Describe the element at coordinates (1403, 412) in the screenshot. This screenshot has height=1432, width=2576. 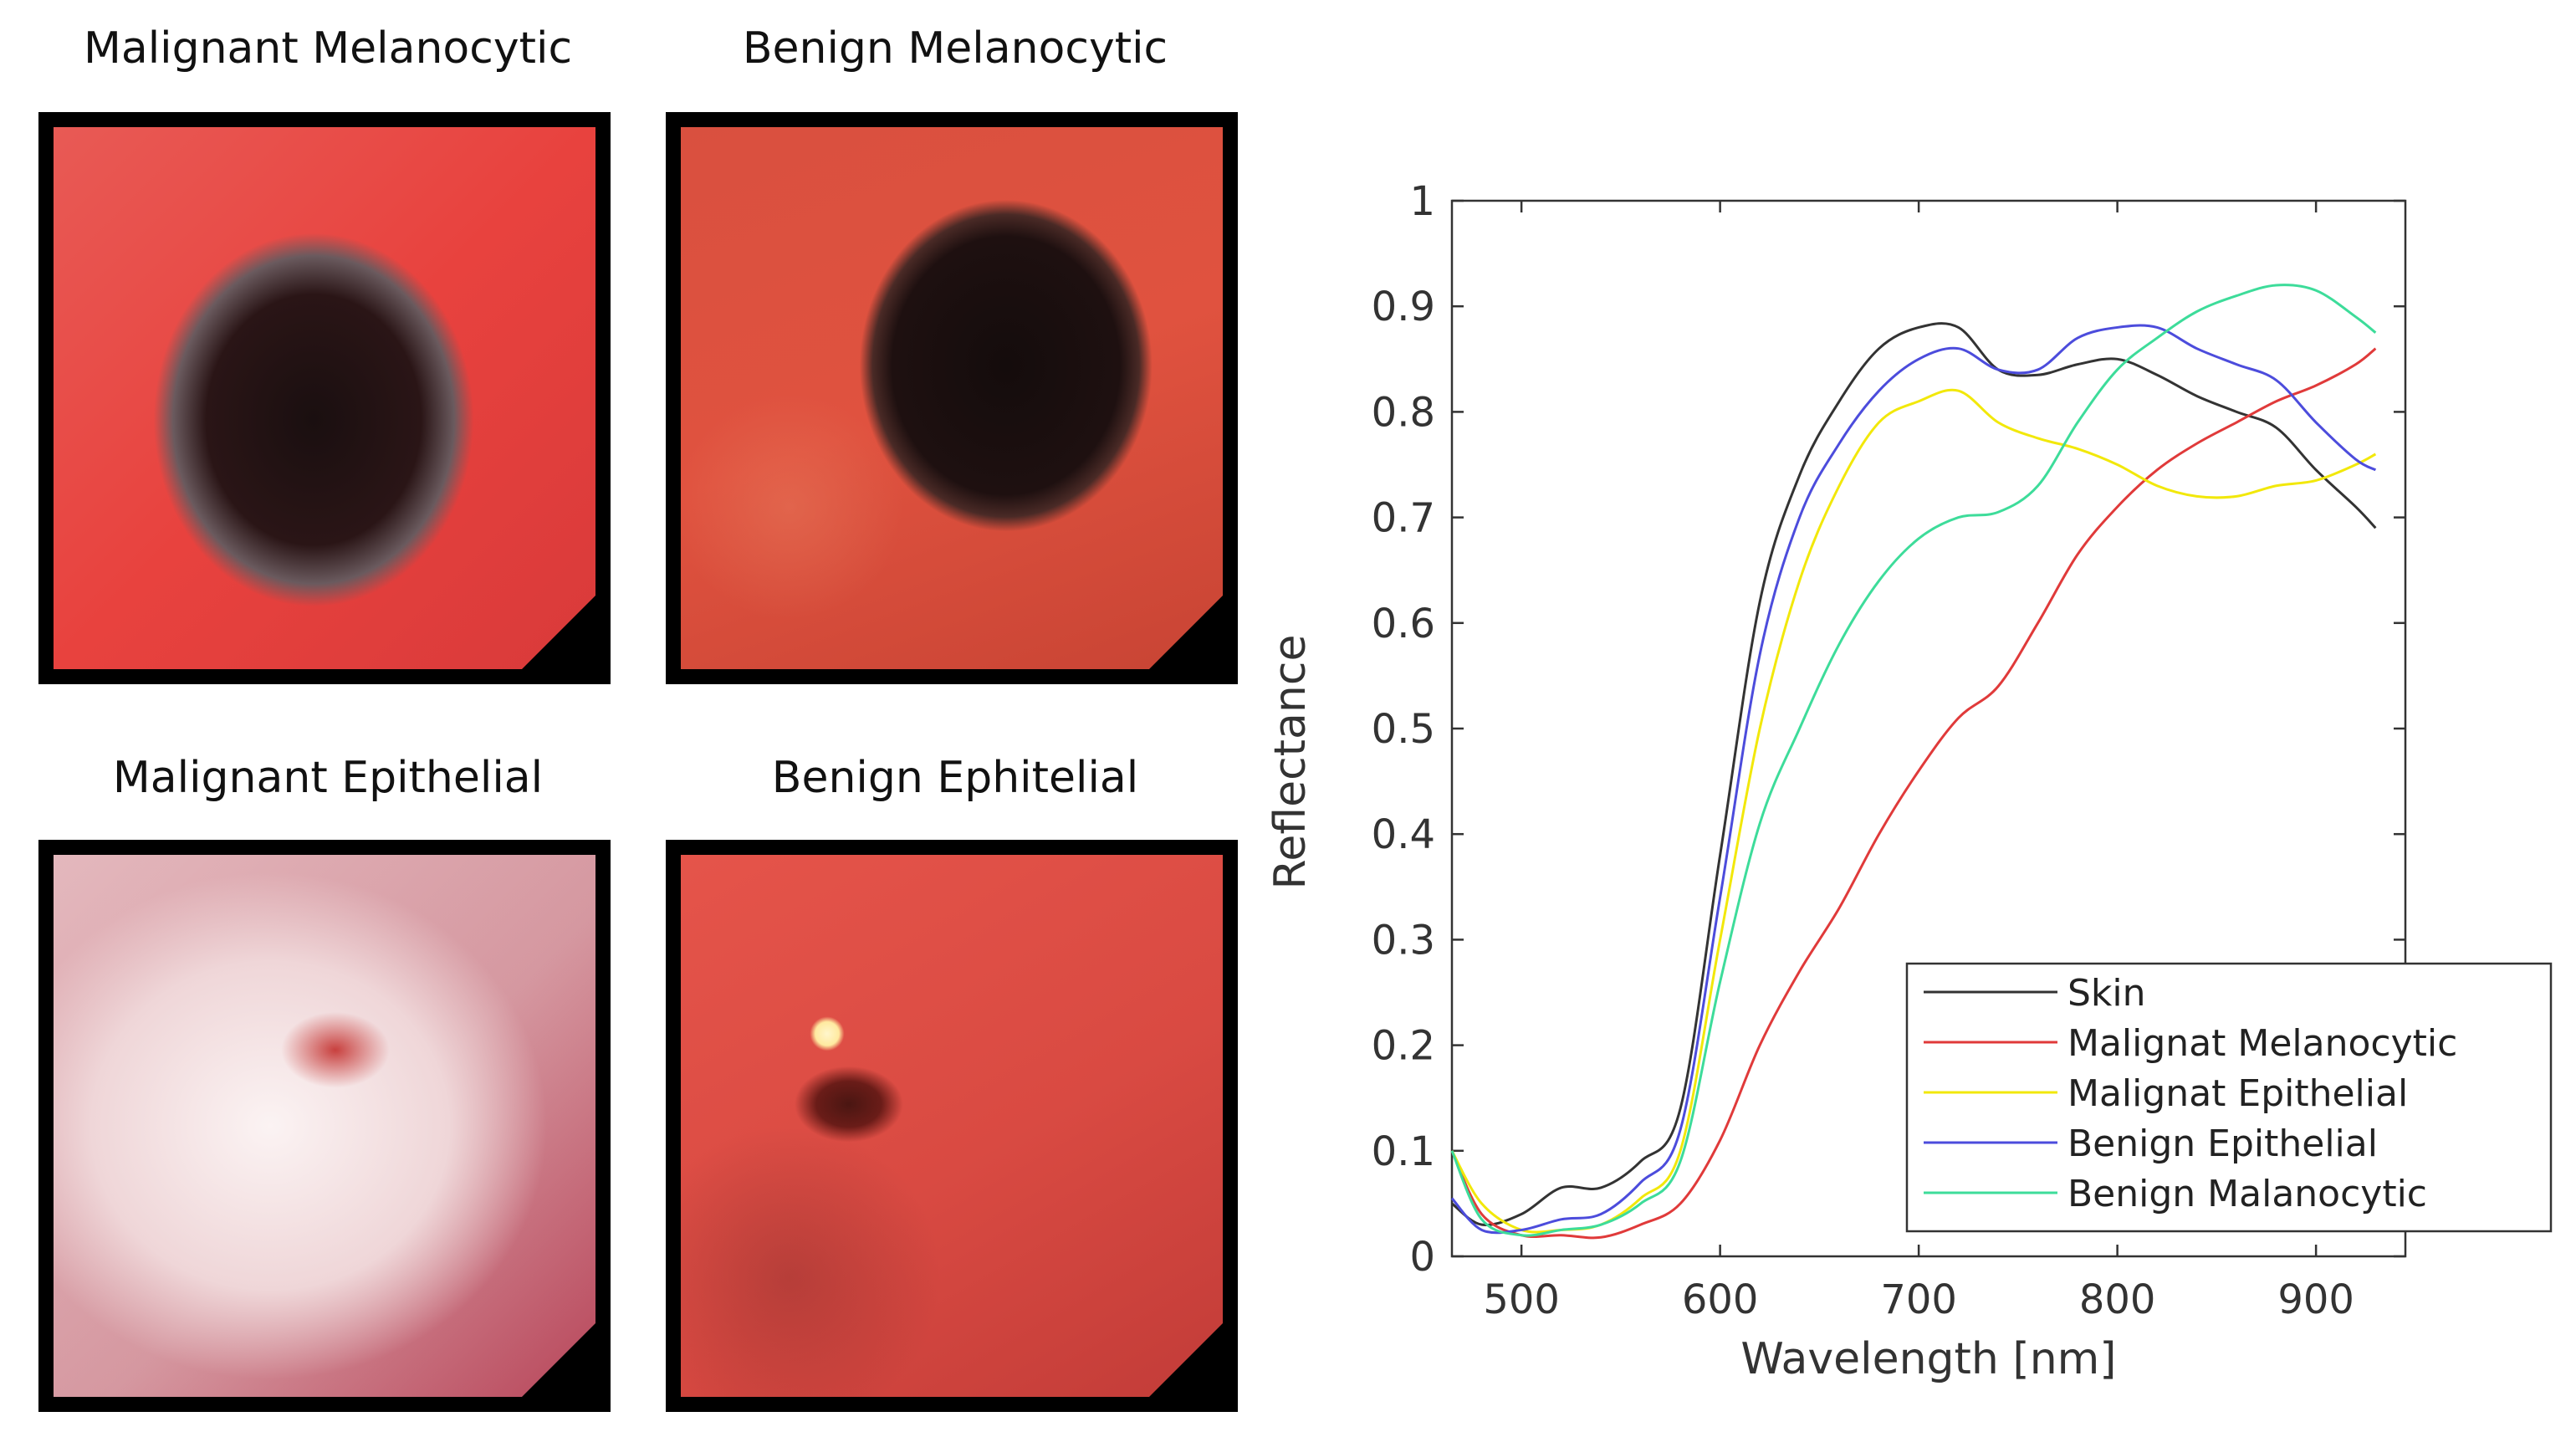
I see `y-tick-label: 0.8` at that location.